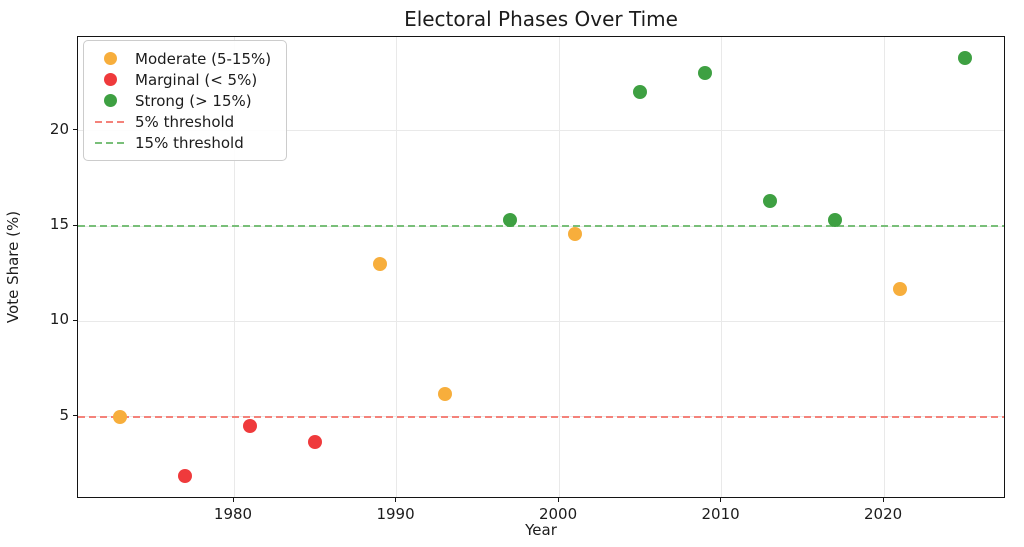  What do you see at coordinates (559, 267) in the screenshot?
I see `x-gridline-2000` at bounding box center [559, 267].